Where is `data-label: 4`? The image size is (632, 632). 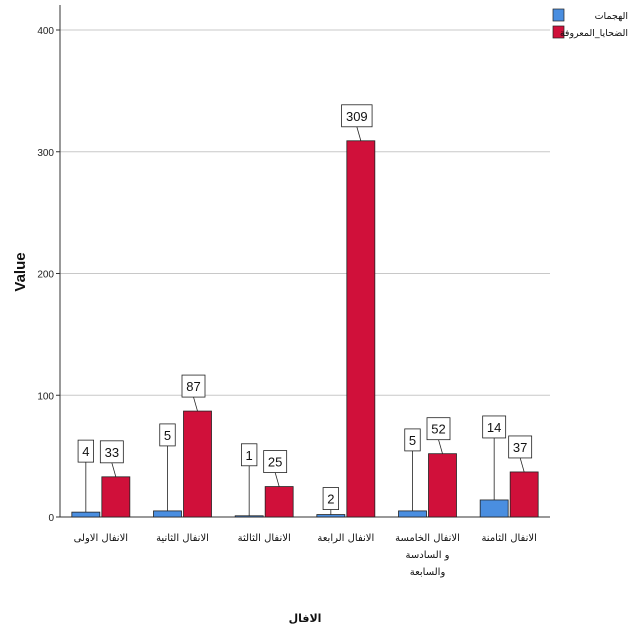 data-label: 4 is located at coordinates (85, 451).